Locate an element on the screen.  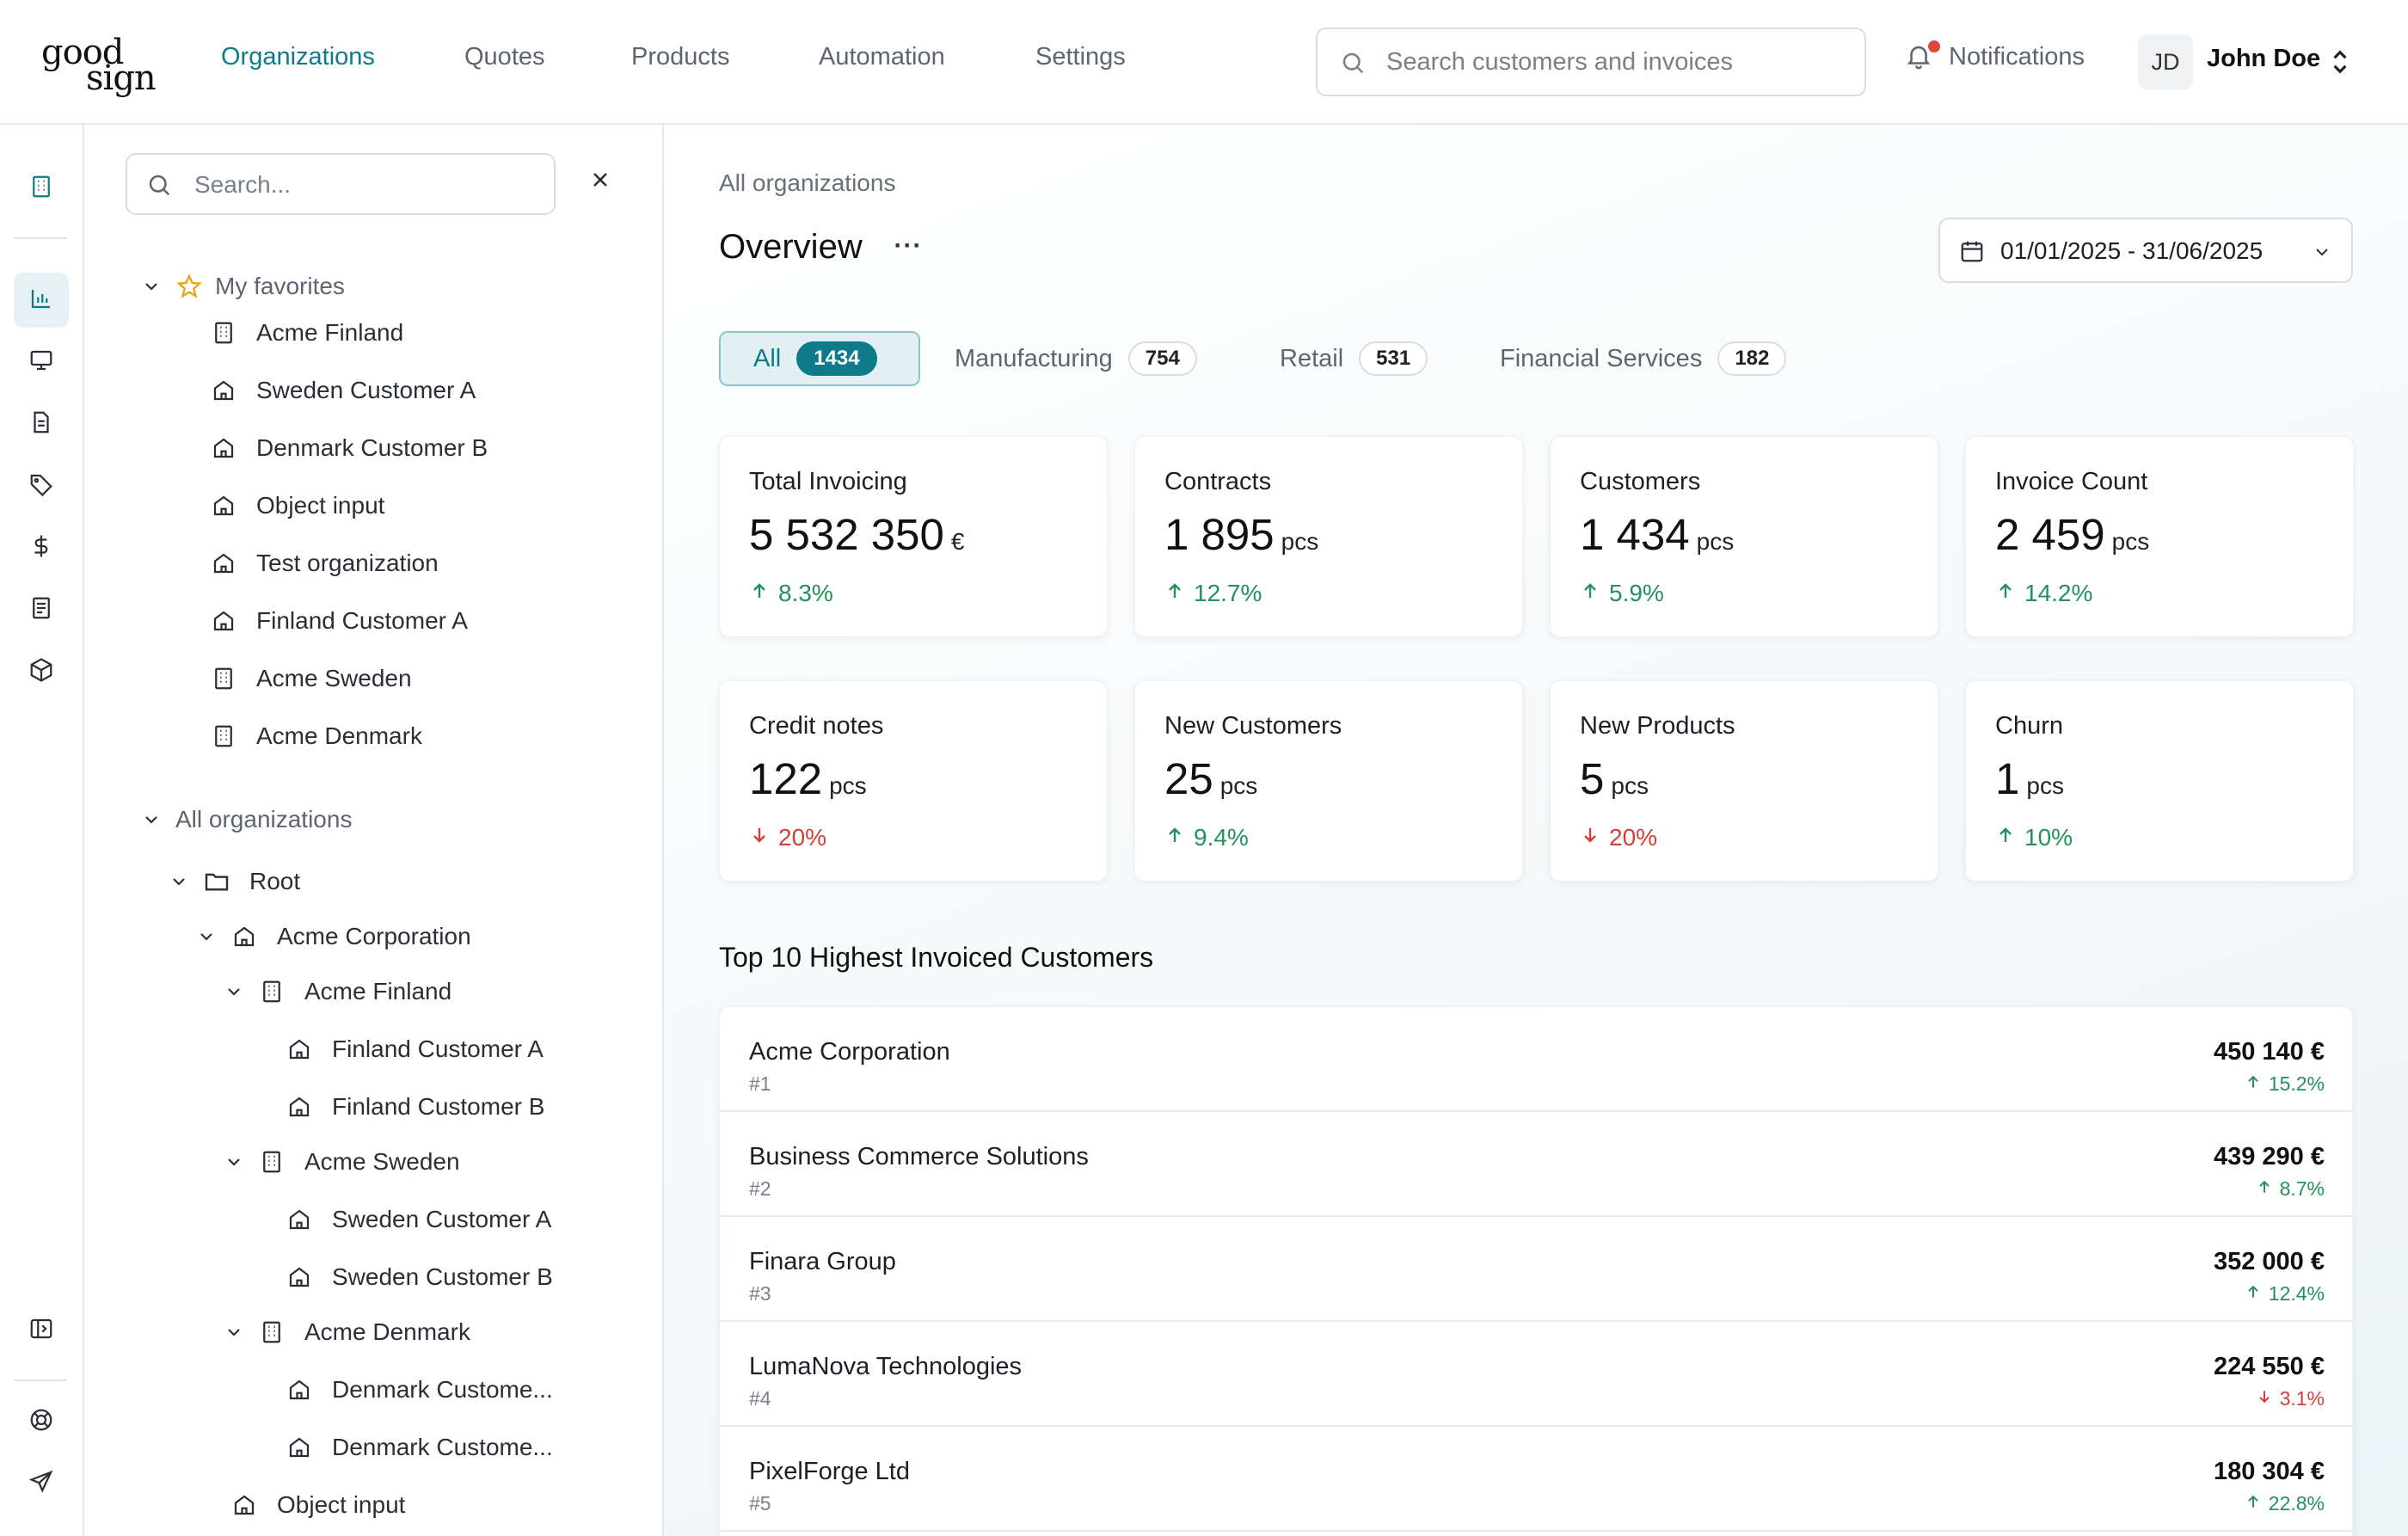
rail-products-button is located at coordinates (42, 671).